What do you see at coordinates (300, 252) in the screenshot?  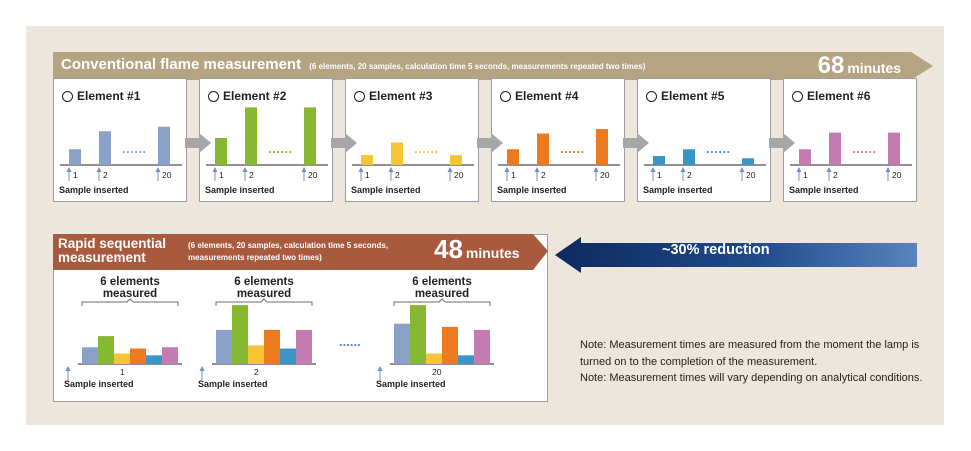 I see `rapid-banner-shape` at bounding box center [300, 252].